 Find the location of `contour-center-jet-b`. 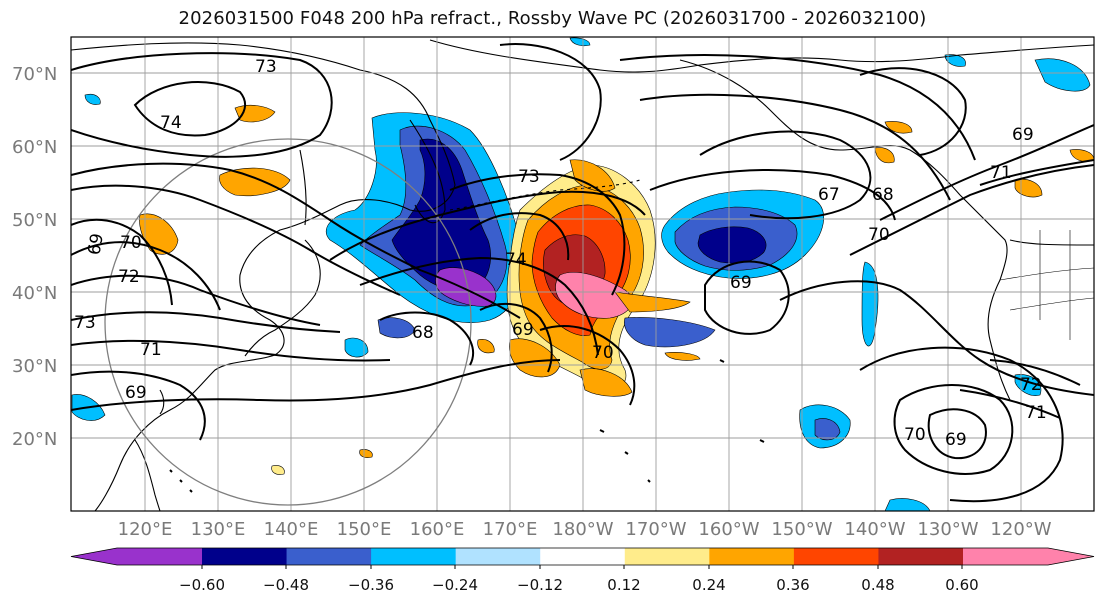

contour-center-jet-b is located at coordinates (479, 306).